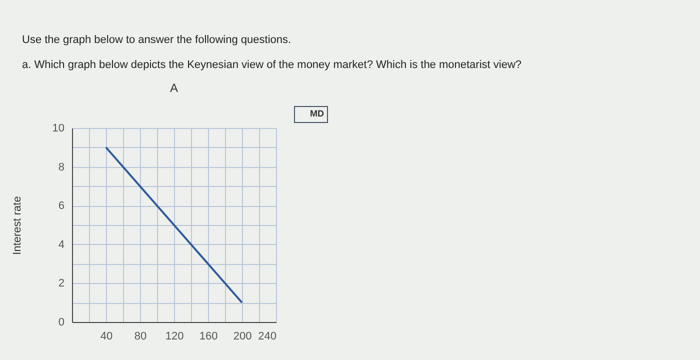 The height and width of the screenshot is (360, 700). Describe the element at coordinates (61, 284) in the screenshot. I see `y-tick-label: 2` at that location.